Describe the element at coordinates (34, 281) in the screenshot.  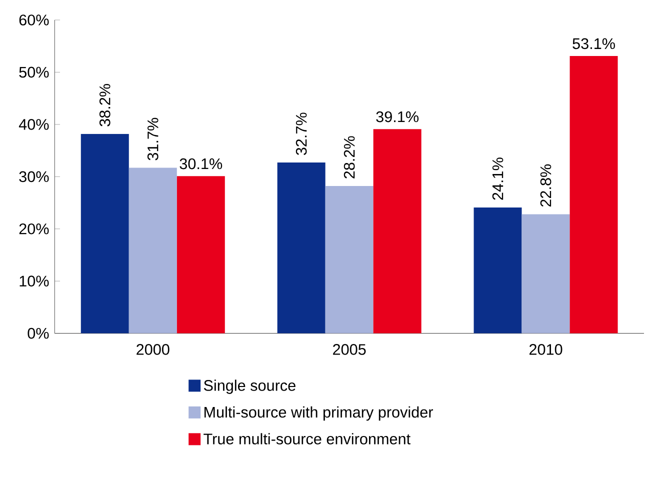
I see `y-tick-label: 10%` at that location.